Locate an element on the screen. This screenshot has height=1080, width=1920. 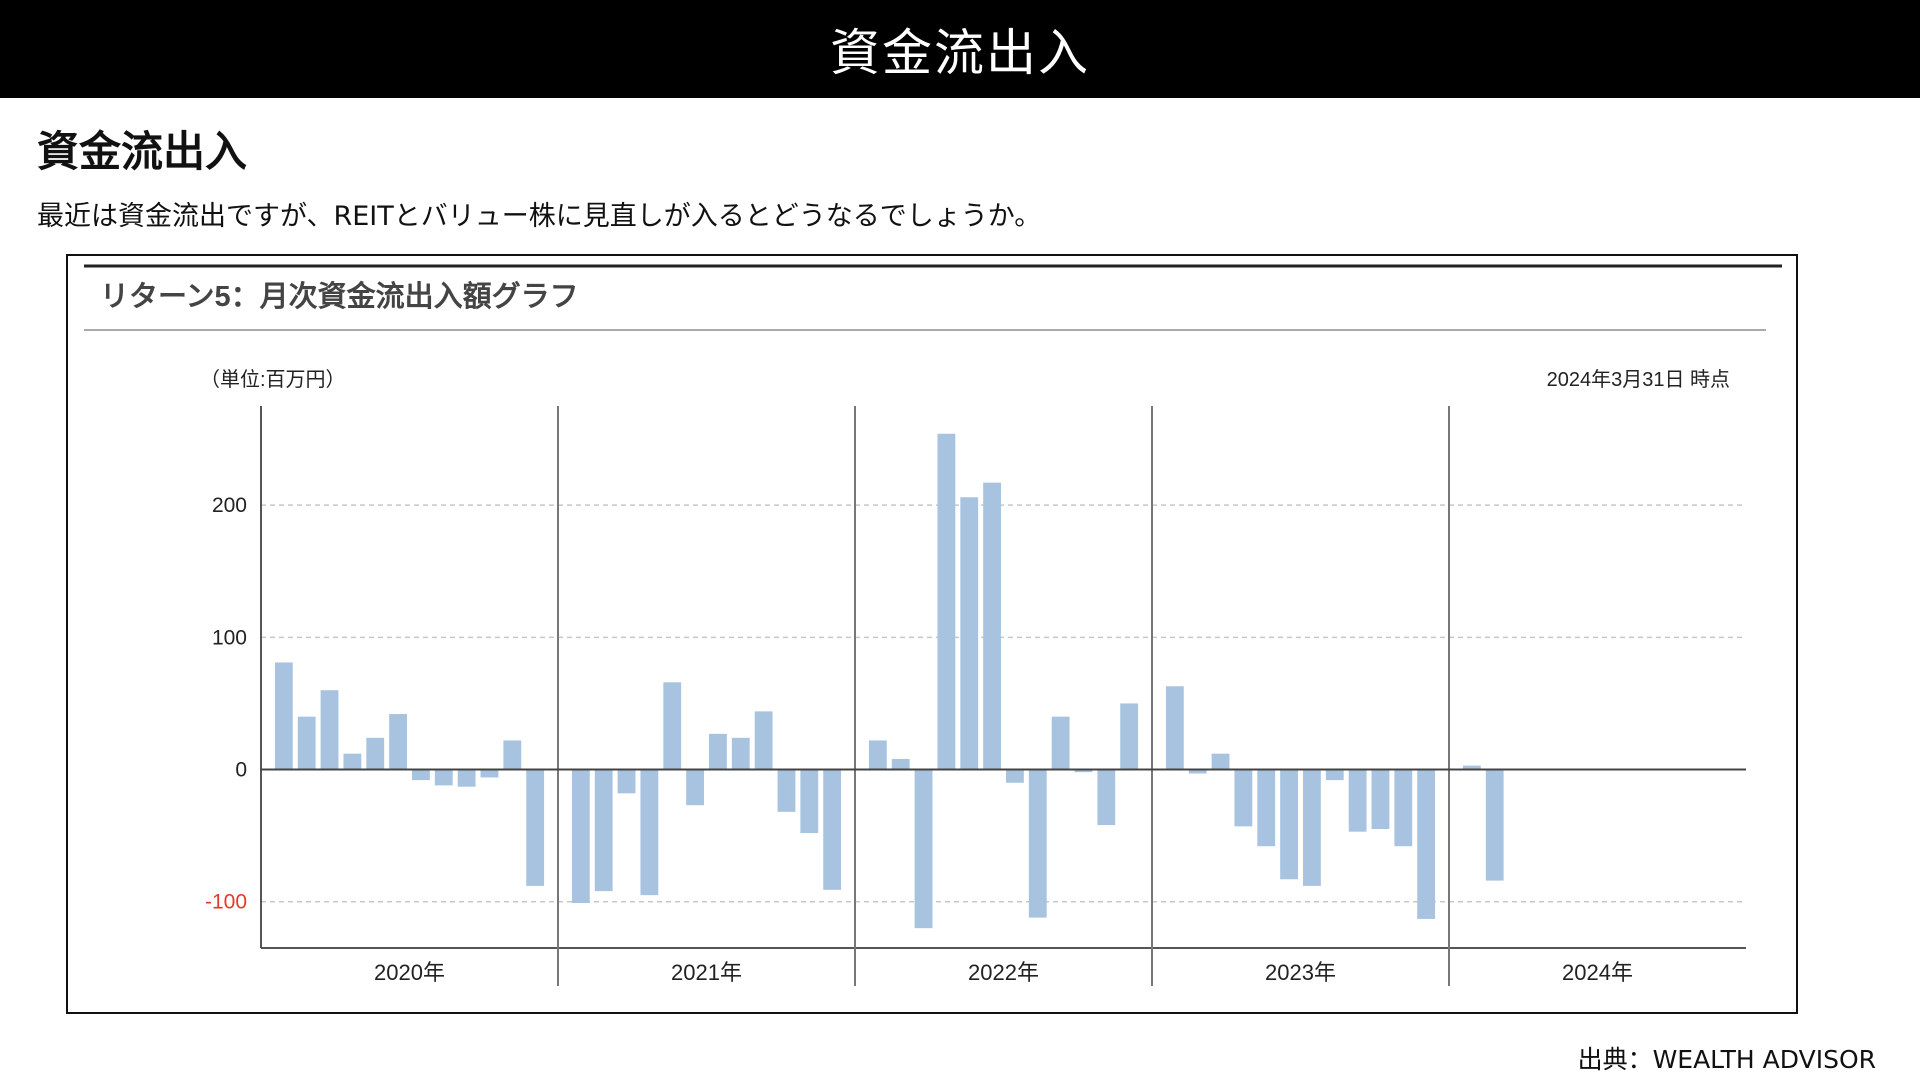
y-tick-label: -100 is located at coordinates (226, 902).